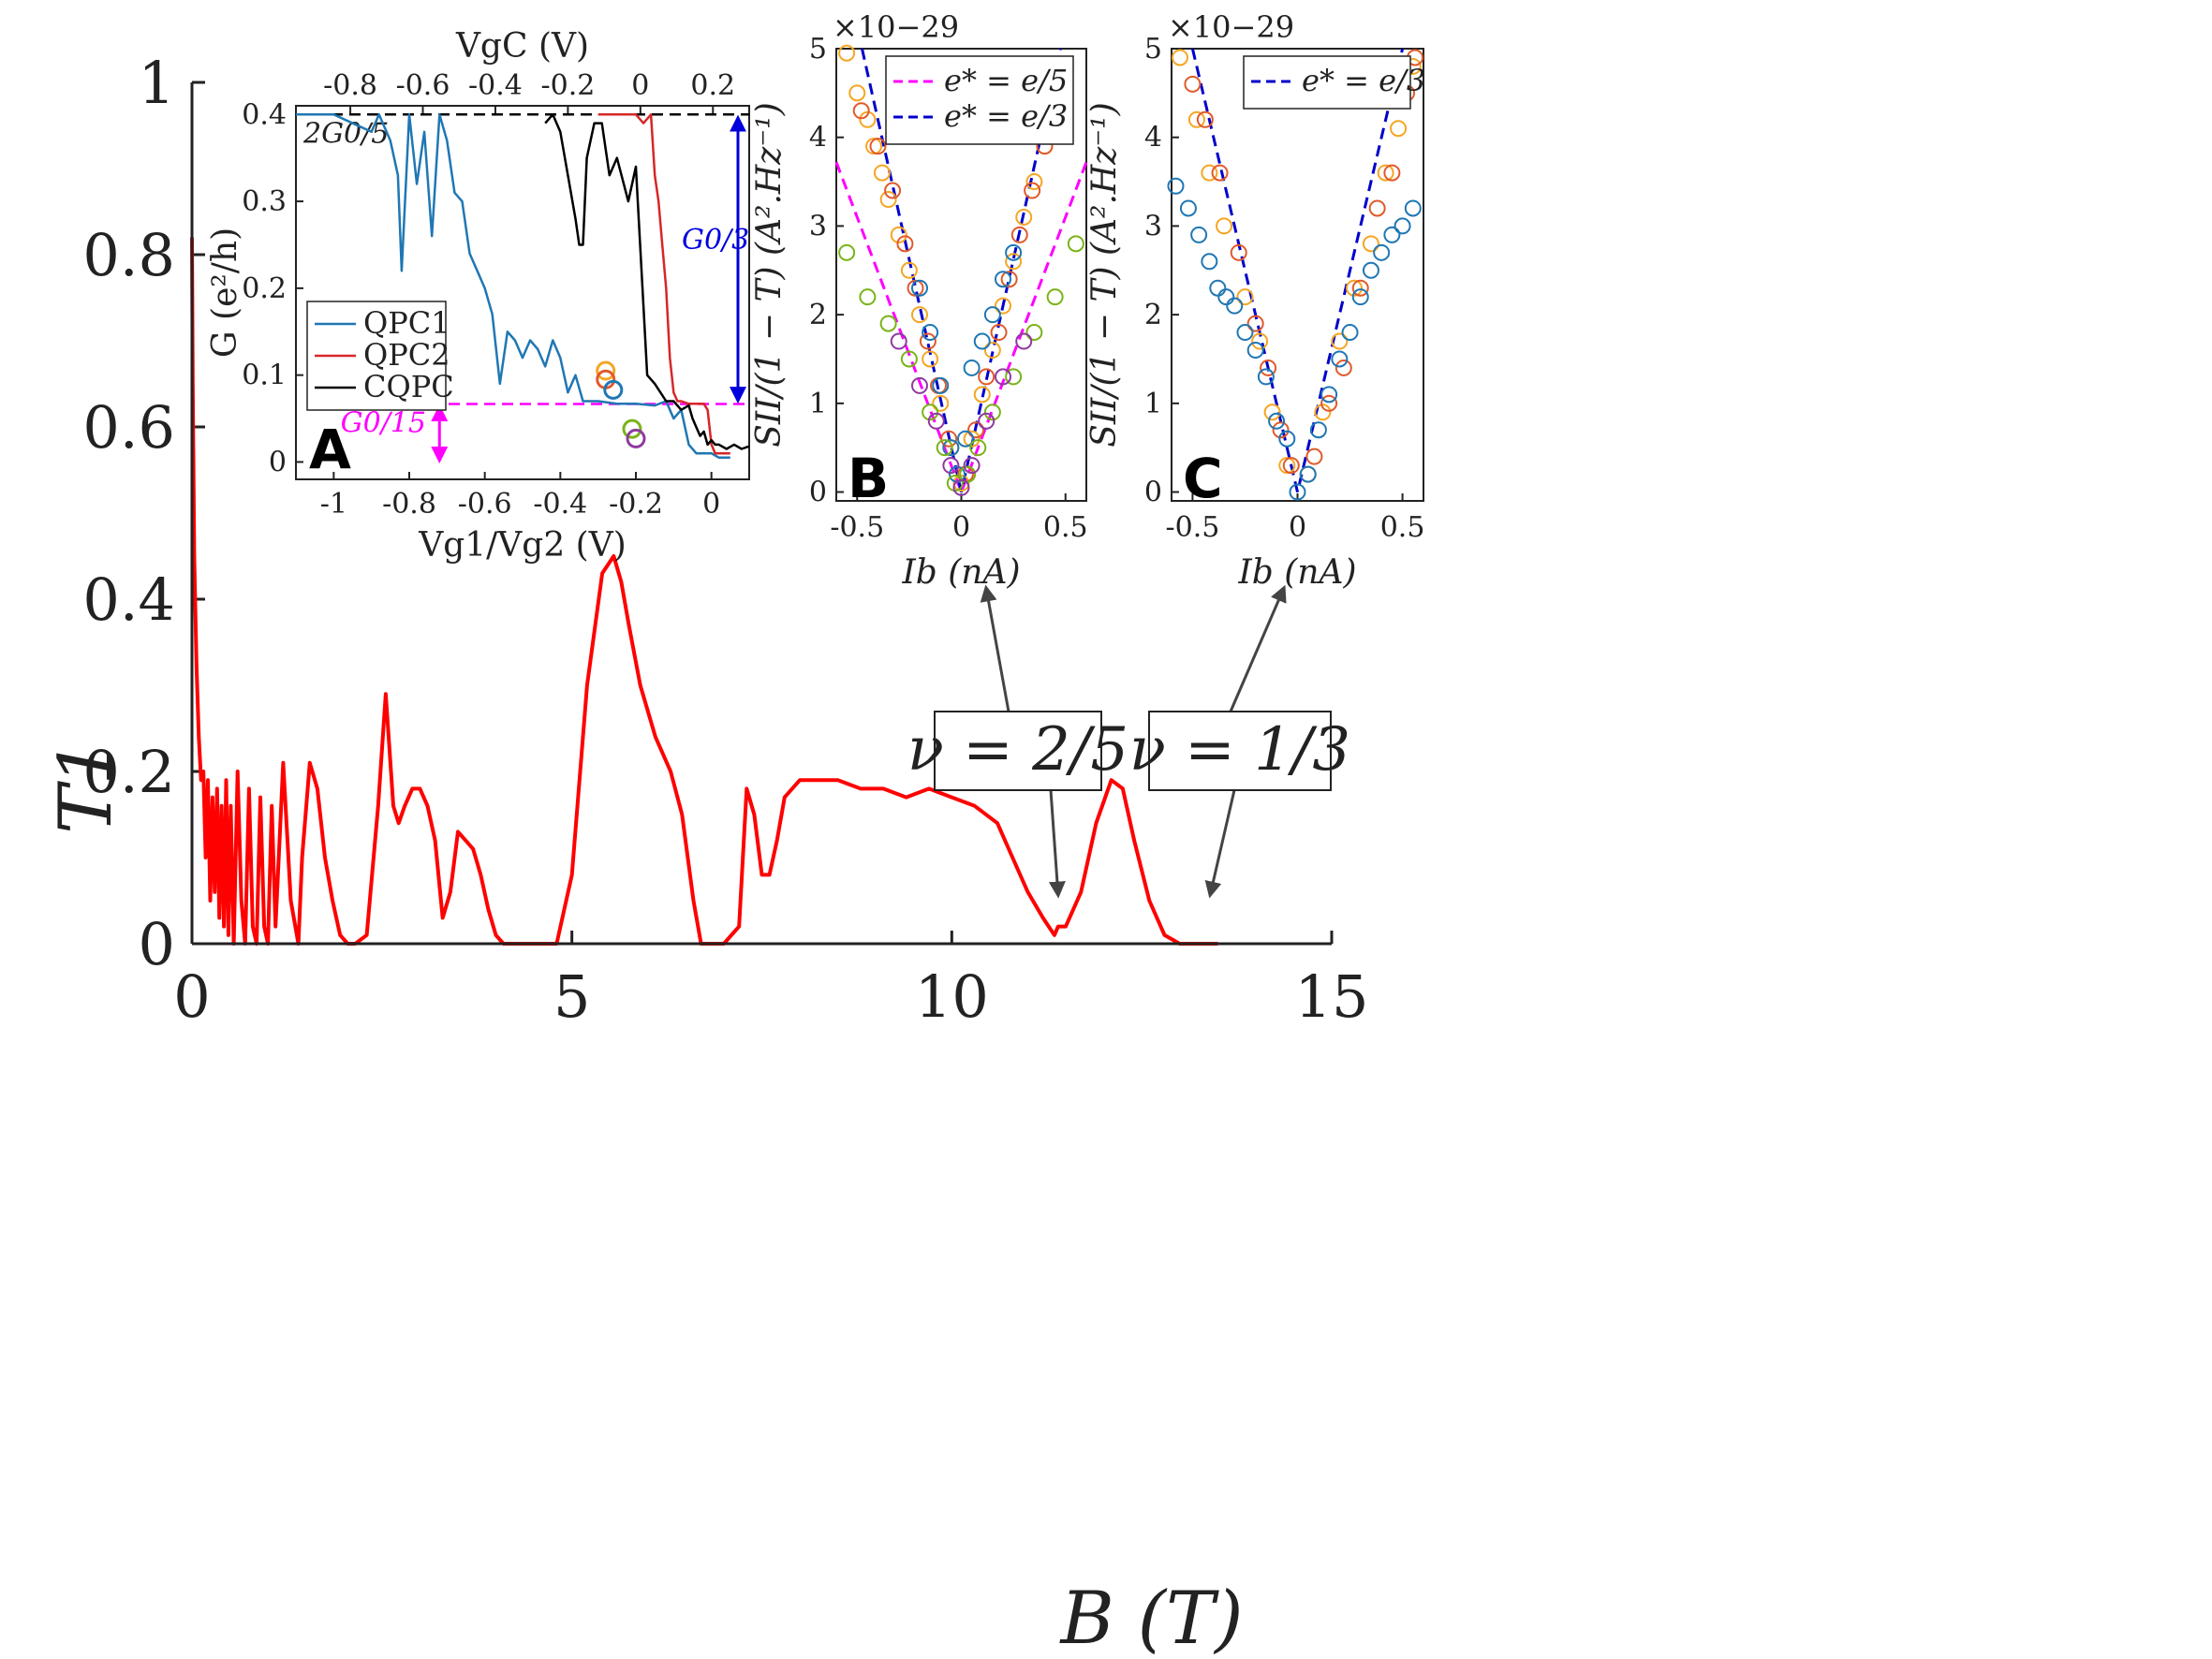 Image resolution: width=2212 pixels, height=1659 pixels. I want to click on inset-a-x-tick-label: -0.4, so click(560, 504).